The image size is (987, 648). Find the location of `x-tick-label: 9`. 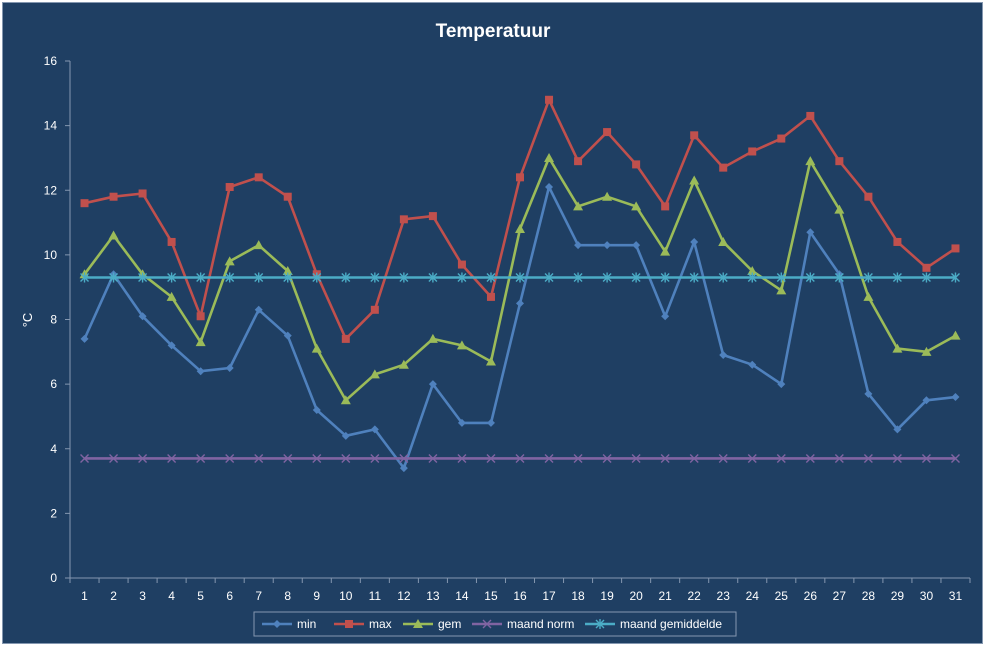

x-tick-label: 9 is located at coordinates (316, 596).